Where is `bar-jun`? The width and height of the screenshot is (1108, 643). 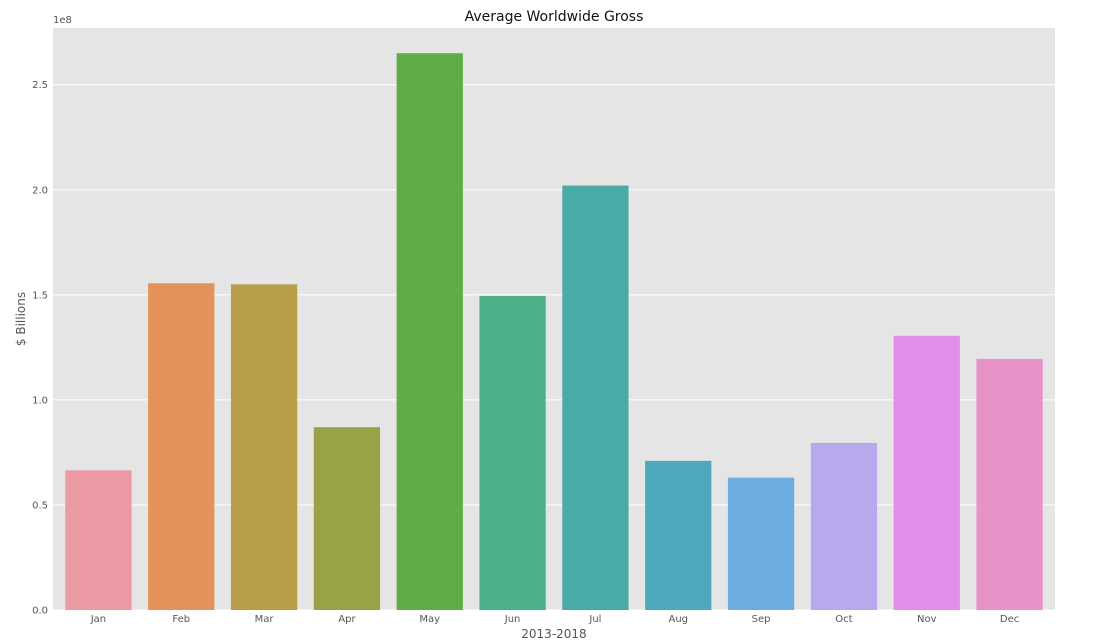 bar-jun is located at coordinates (512, 452).